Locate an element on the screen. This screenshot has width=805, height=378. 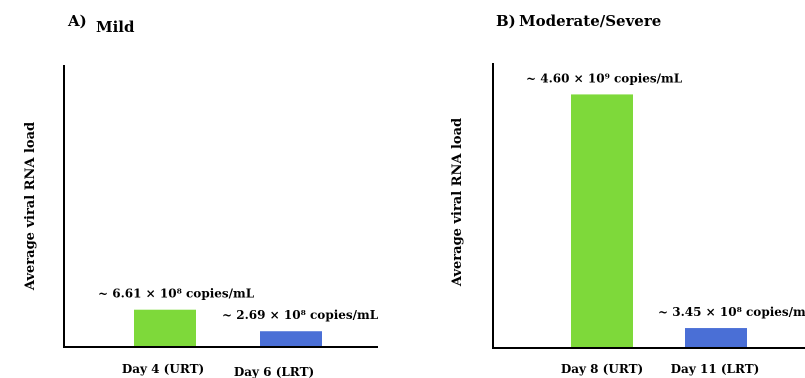
panel-b-ylabel: Average viral RNA load is located at coordinates (457, 202).